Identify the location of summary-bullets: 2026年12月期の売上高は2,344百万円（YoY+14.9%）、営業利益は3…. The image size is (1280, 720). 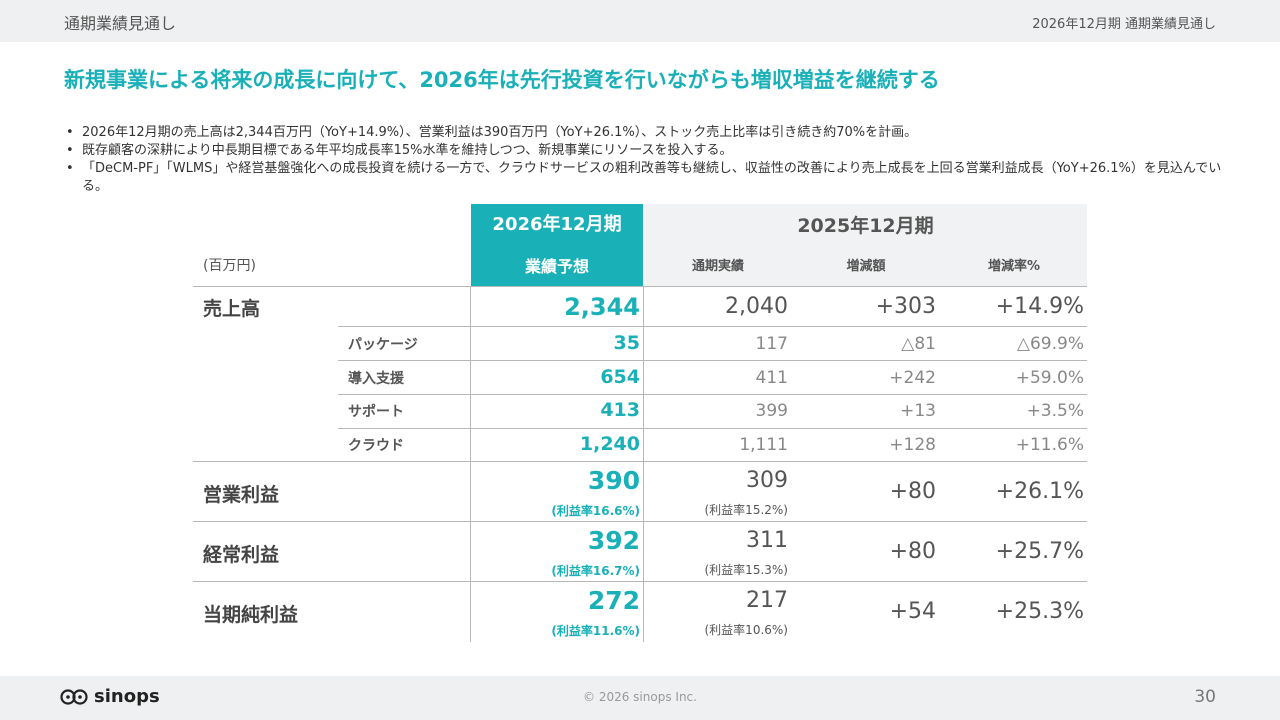
(644, 160).